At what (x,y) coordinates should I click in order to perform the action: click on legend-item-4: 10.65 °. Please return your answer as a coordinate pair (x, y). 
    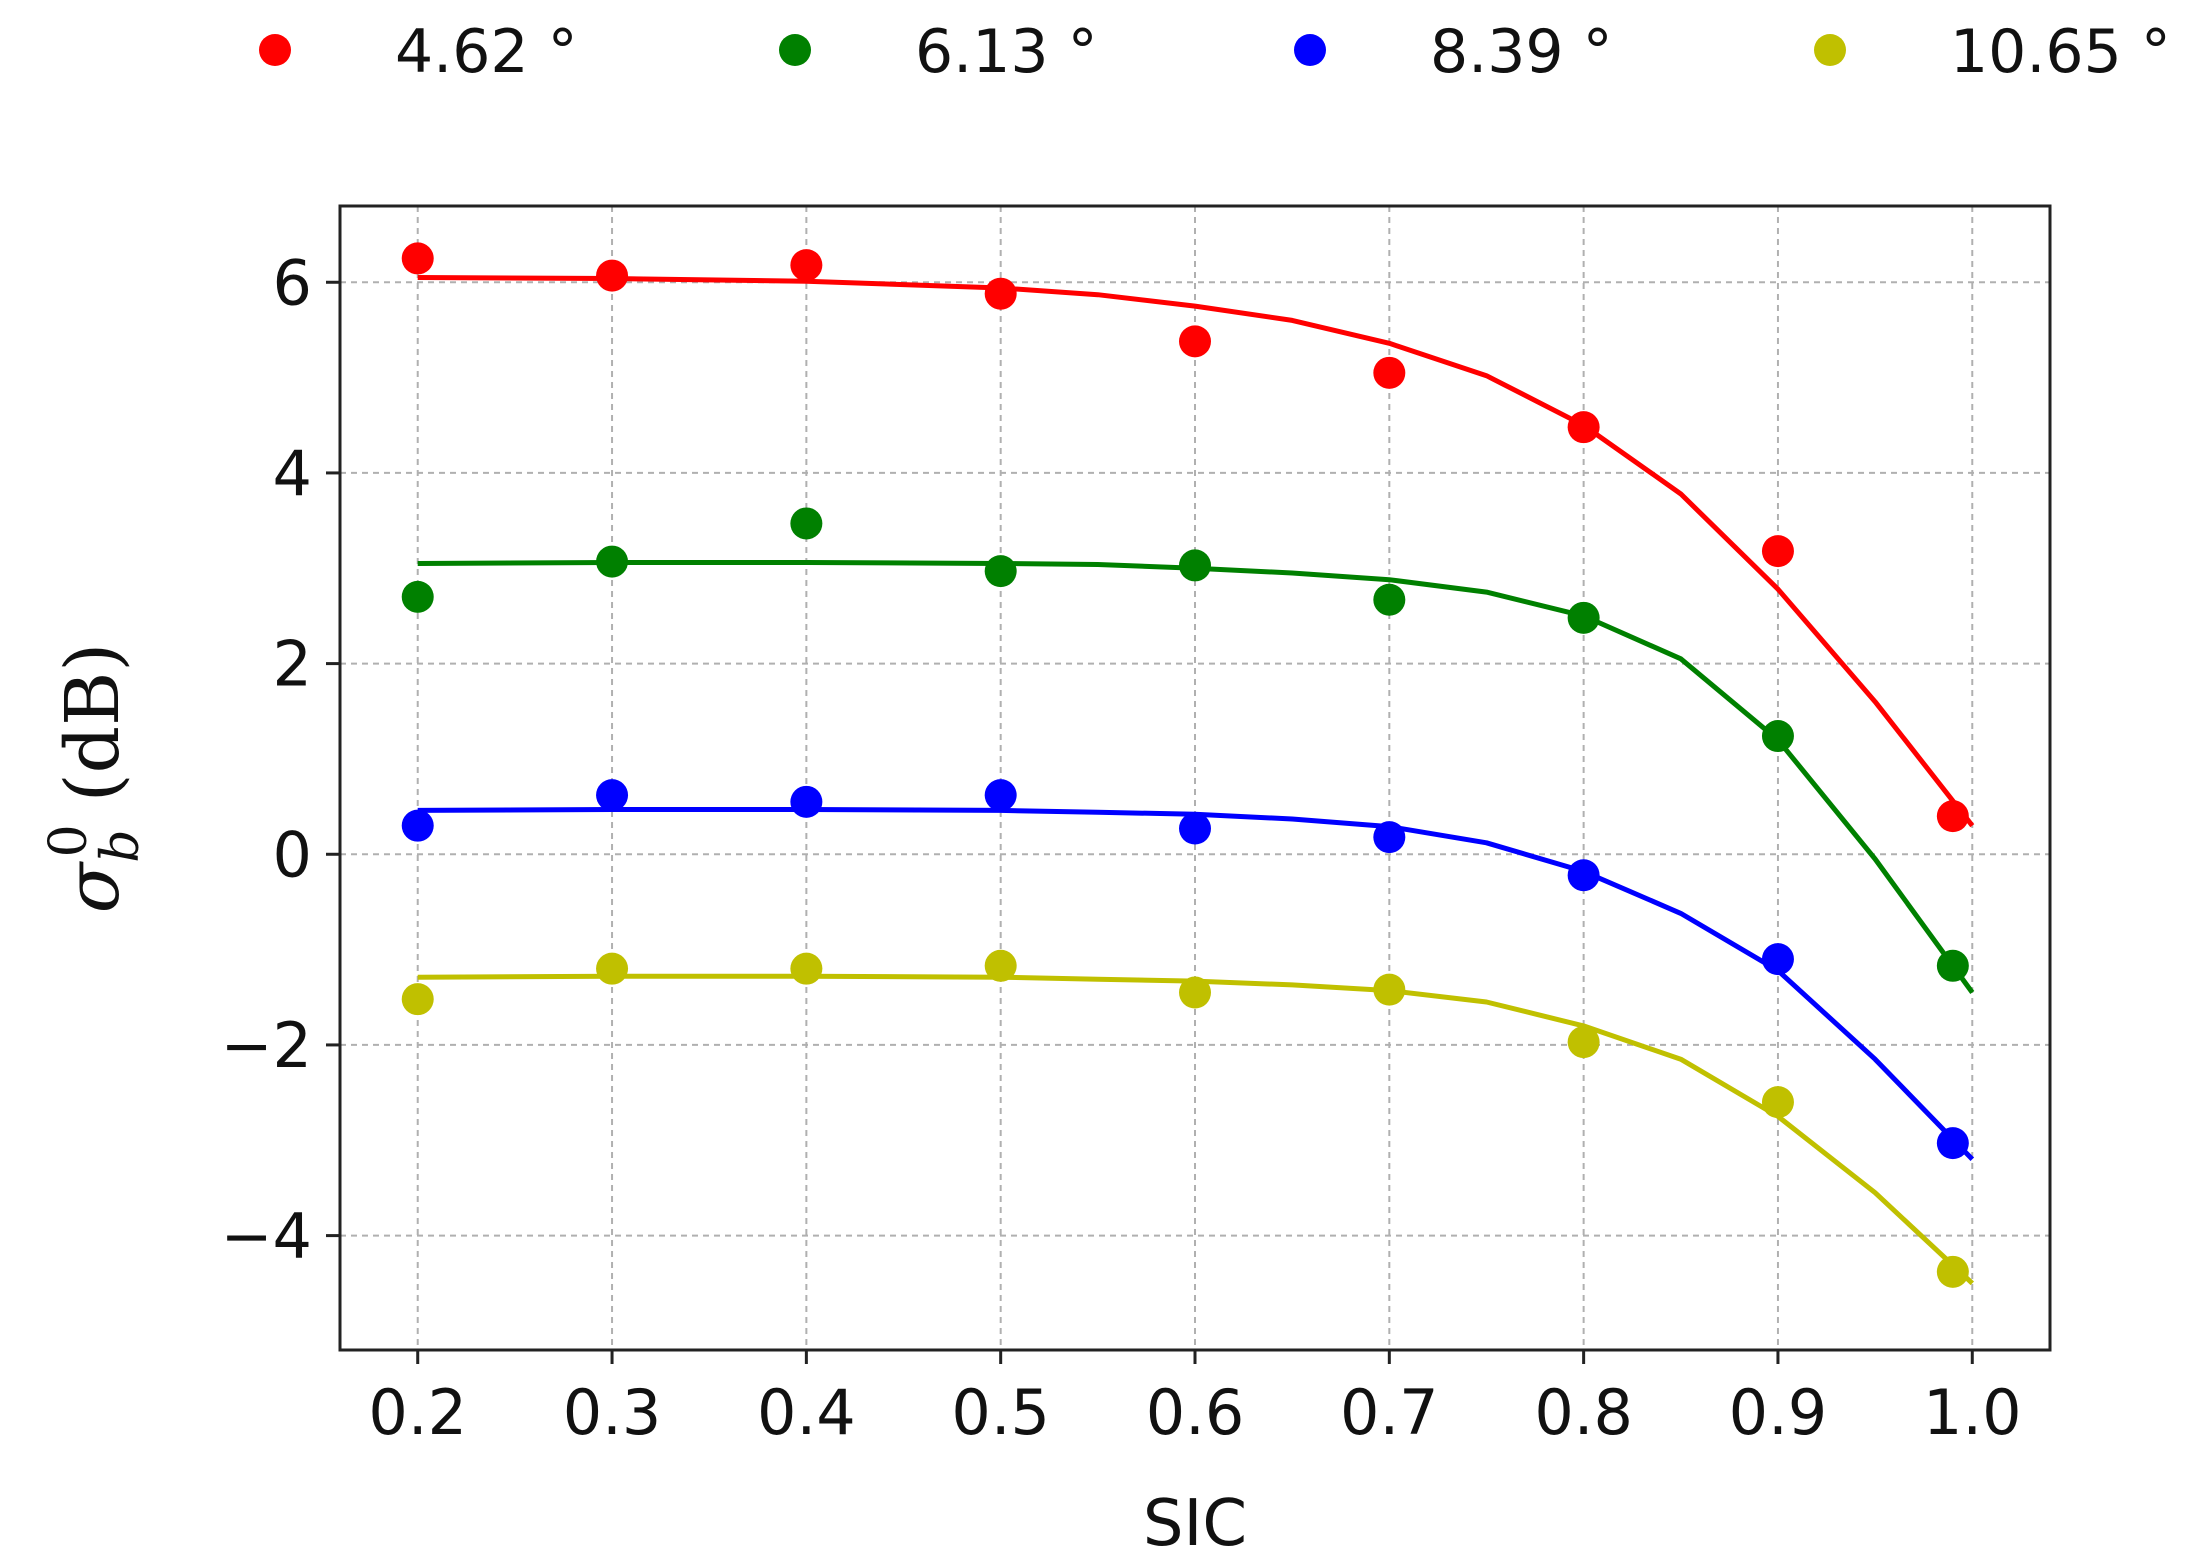
    Looking at the image, I should click on (1992, 52).